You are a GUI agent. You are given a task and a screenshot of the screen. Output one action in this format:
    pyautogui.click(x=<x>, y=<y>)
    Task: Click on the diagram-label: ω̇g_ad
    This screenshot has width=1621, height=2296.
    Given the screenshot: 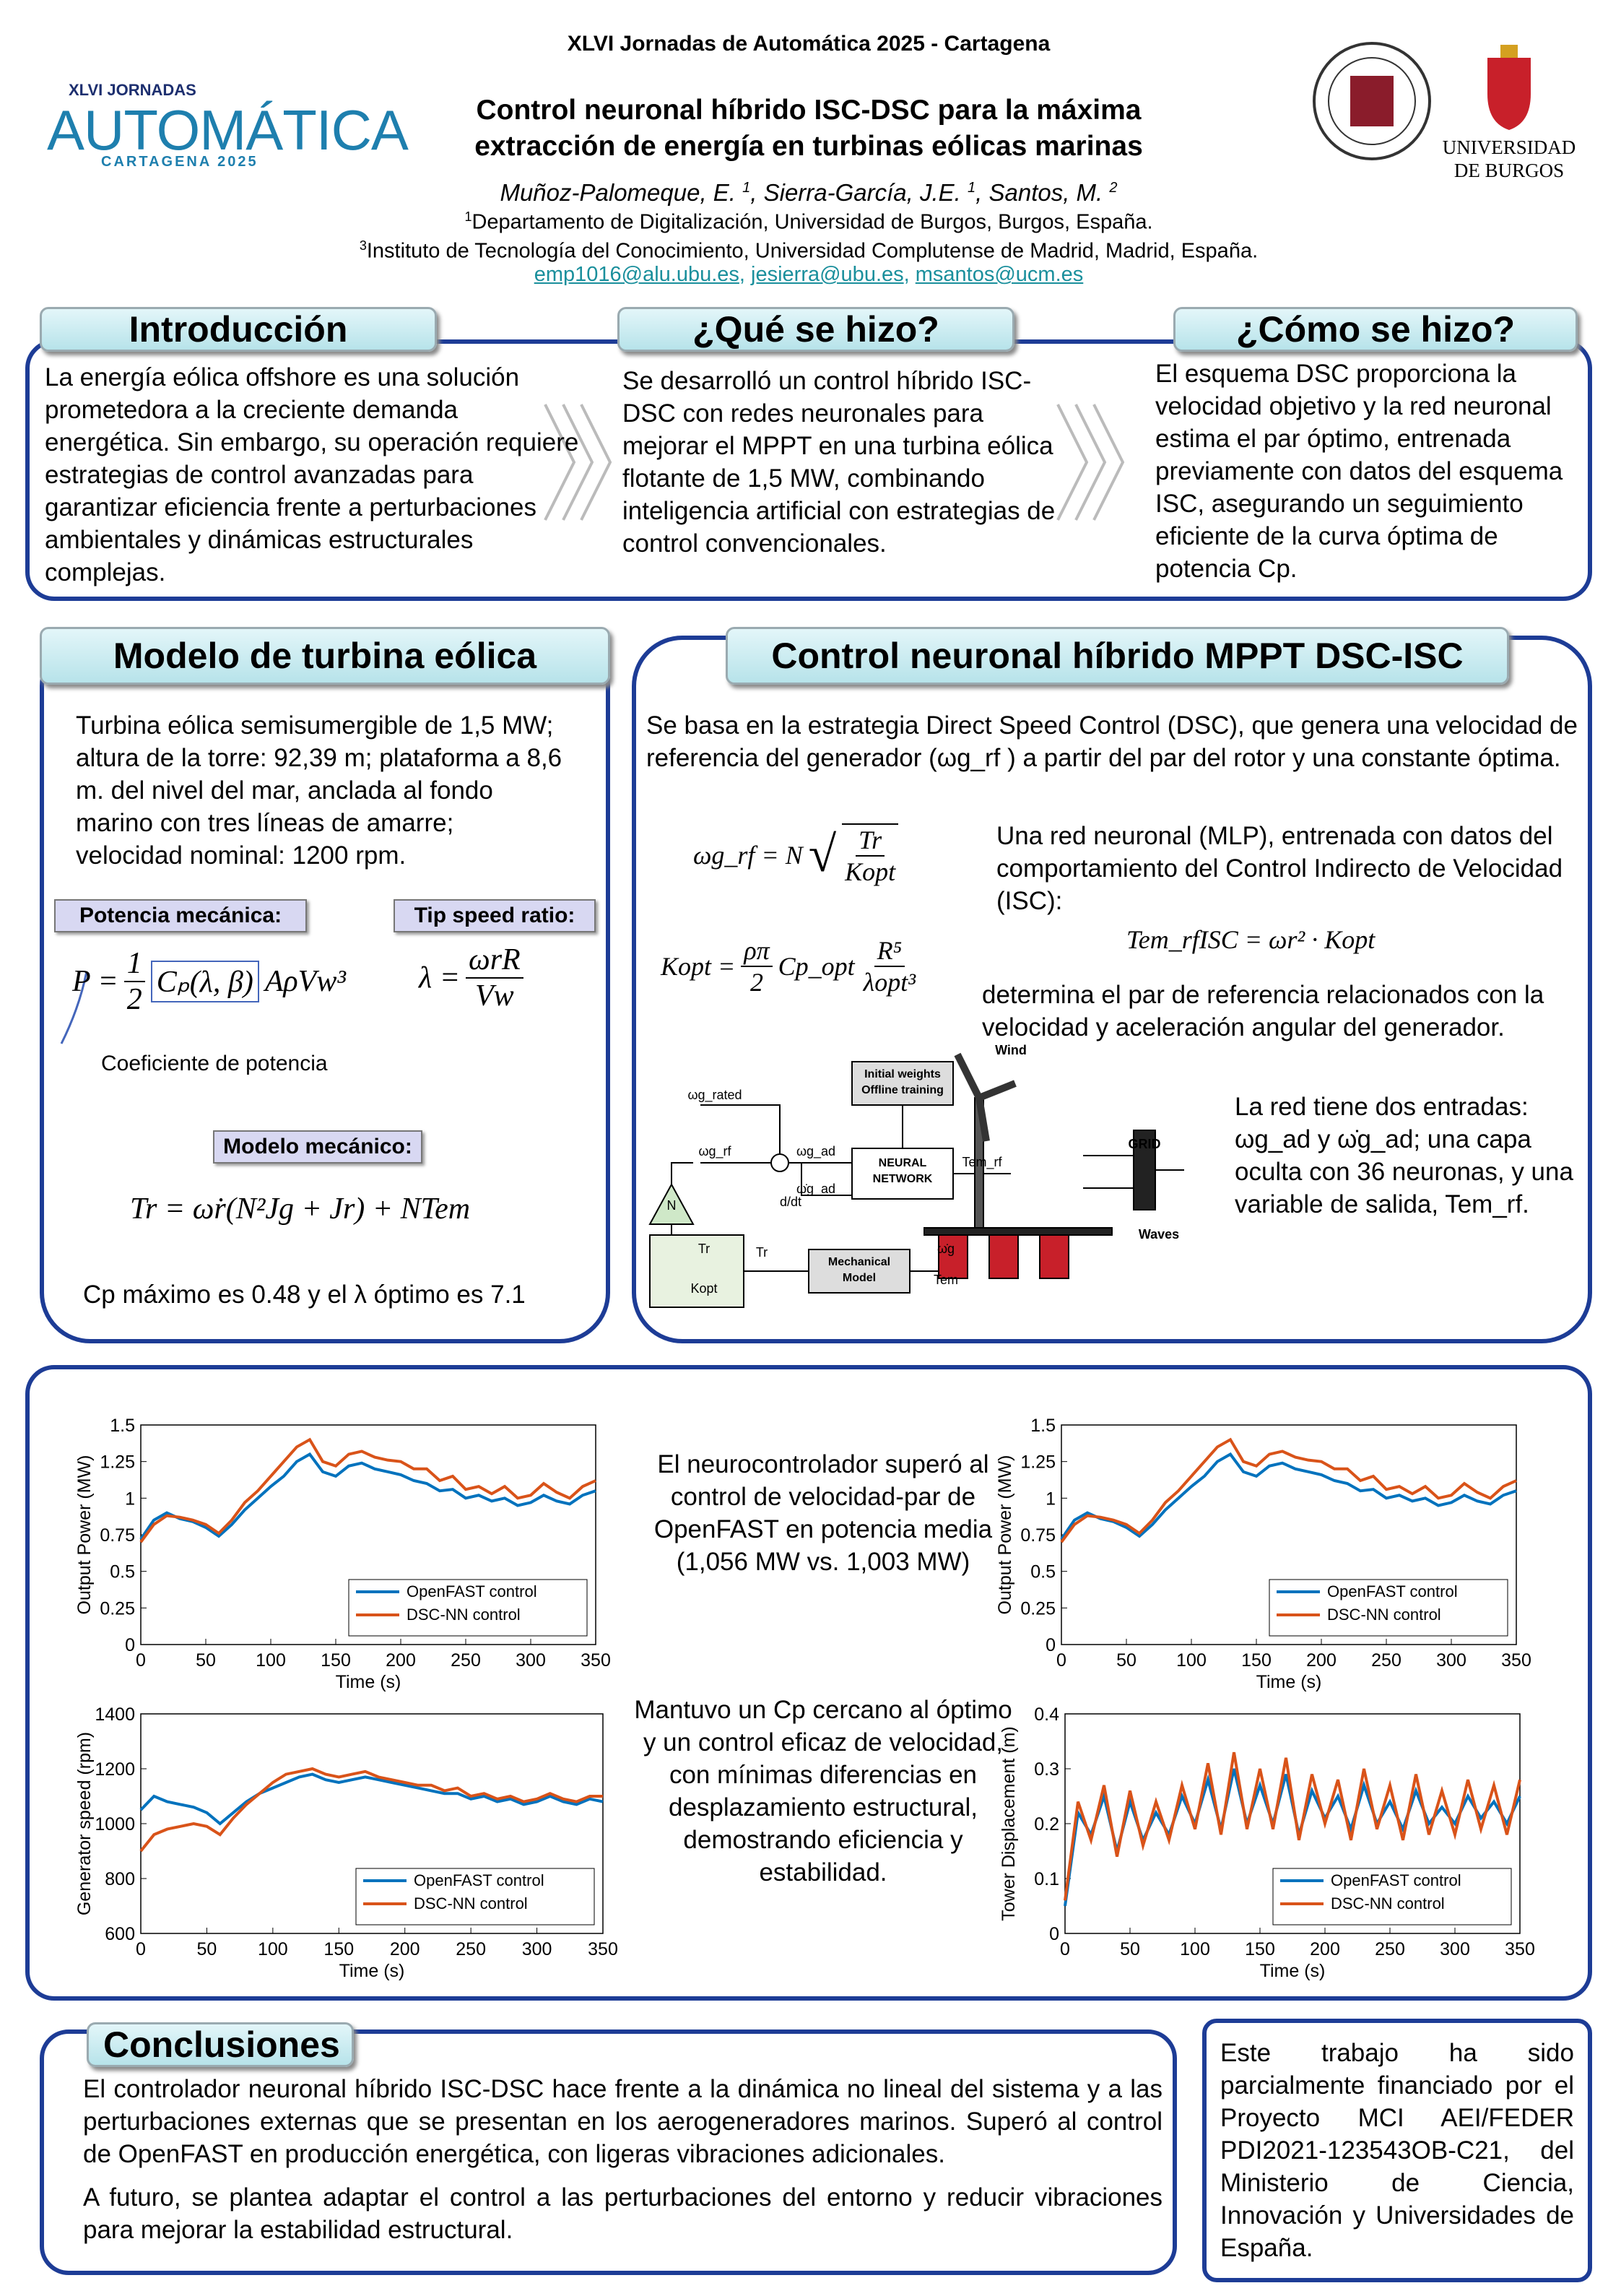 What is the action you would take?
    pyautogui.click(x=815, y=1189)
    